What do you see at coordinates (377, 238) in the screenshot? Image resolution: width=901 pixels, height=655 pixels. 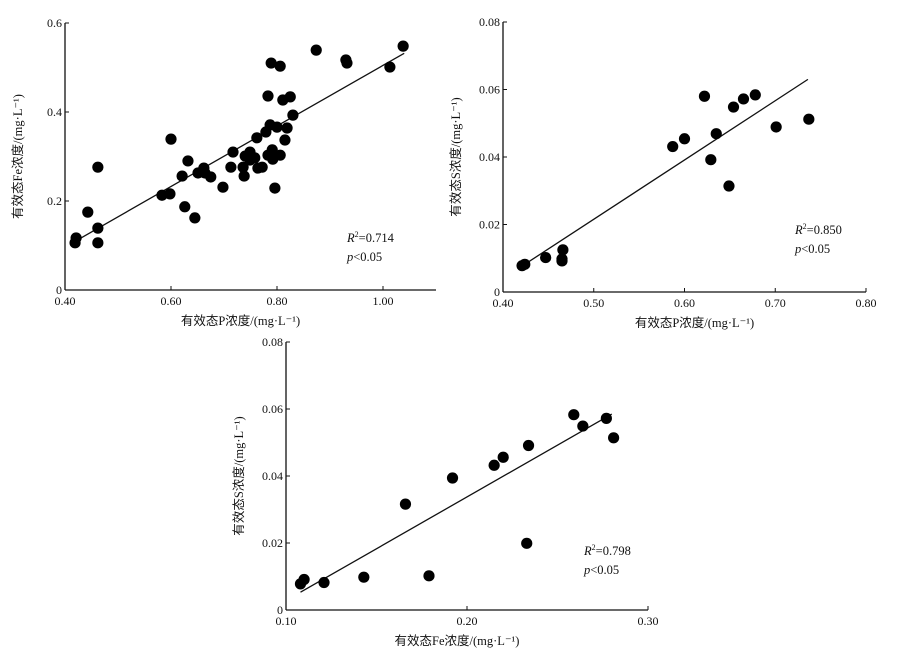 I see `r-squared-value: =0.714` at bounding box center [377, 238].